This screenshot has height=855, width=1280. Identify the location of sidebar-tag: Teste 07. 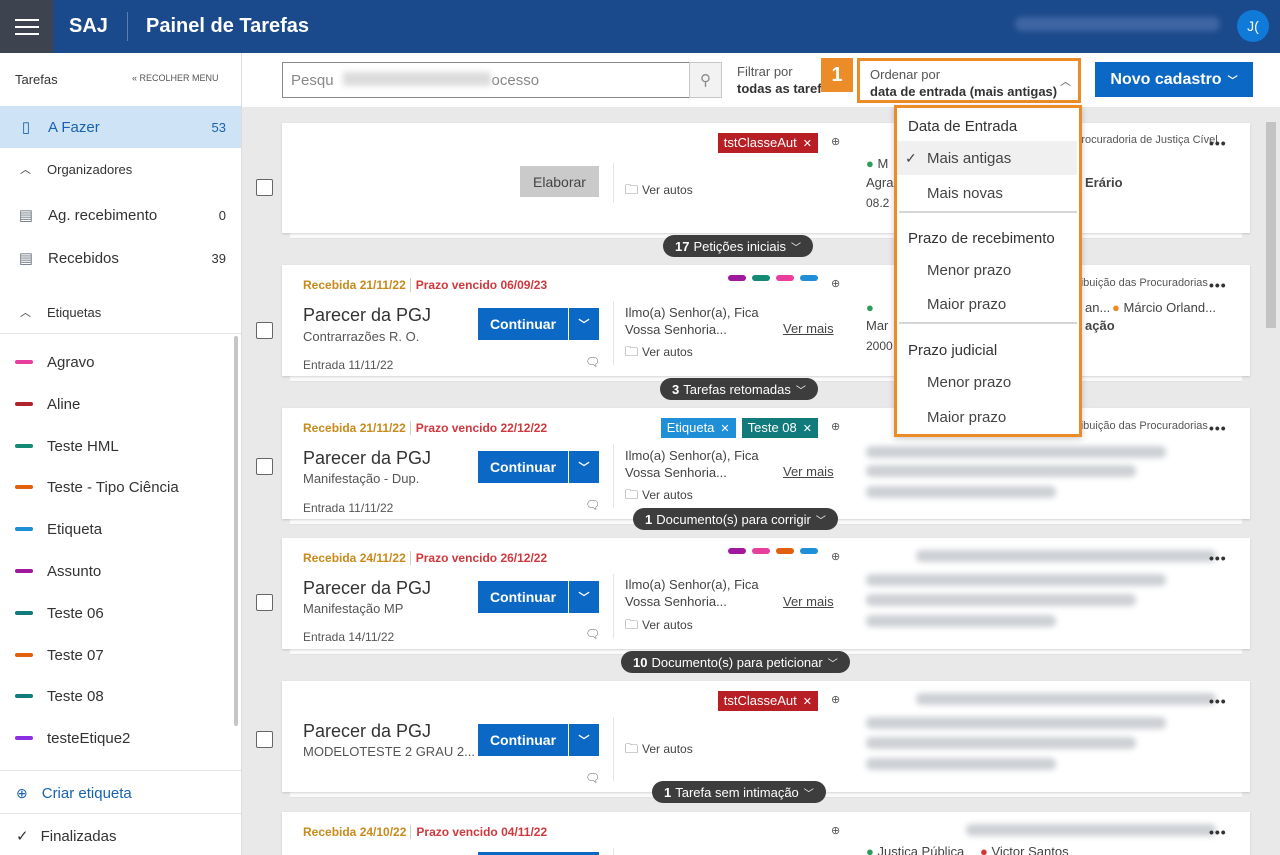
(116, 655).